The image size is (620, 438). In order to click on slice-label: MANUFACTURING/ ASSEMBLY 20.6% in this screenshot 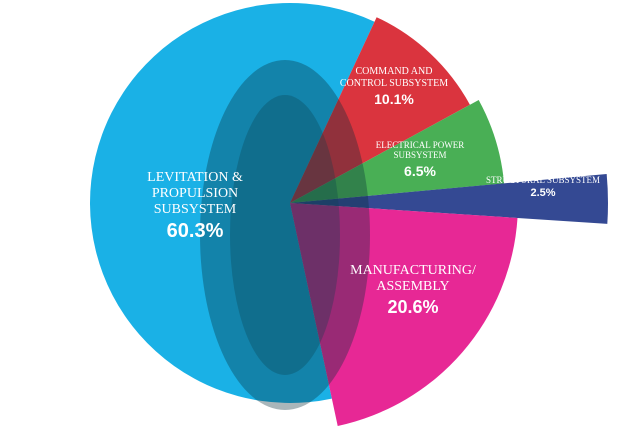, I will do `click(413, 290)`.